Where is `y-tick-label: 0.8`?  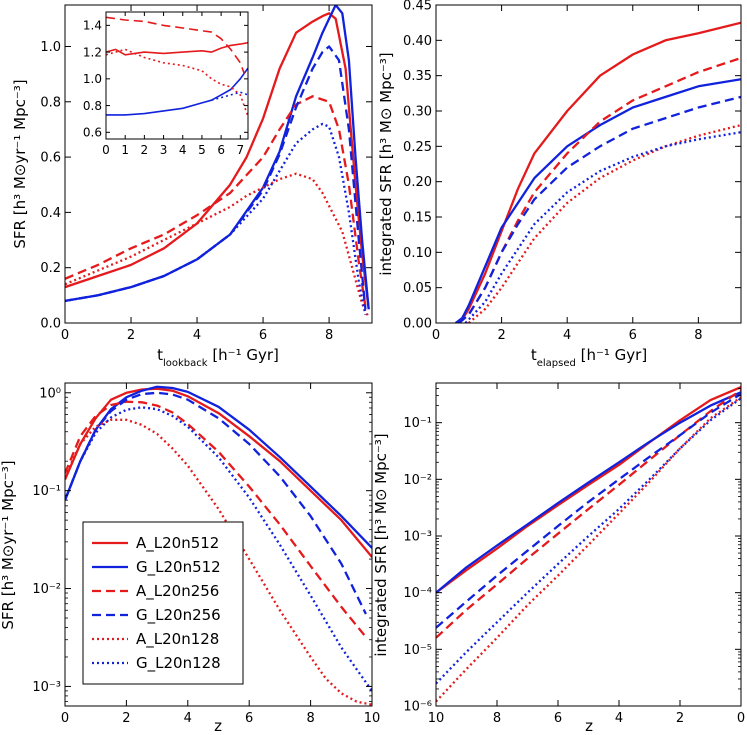 y-tick-label: 0.8 is located at coordinates (92, 106).